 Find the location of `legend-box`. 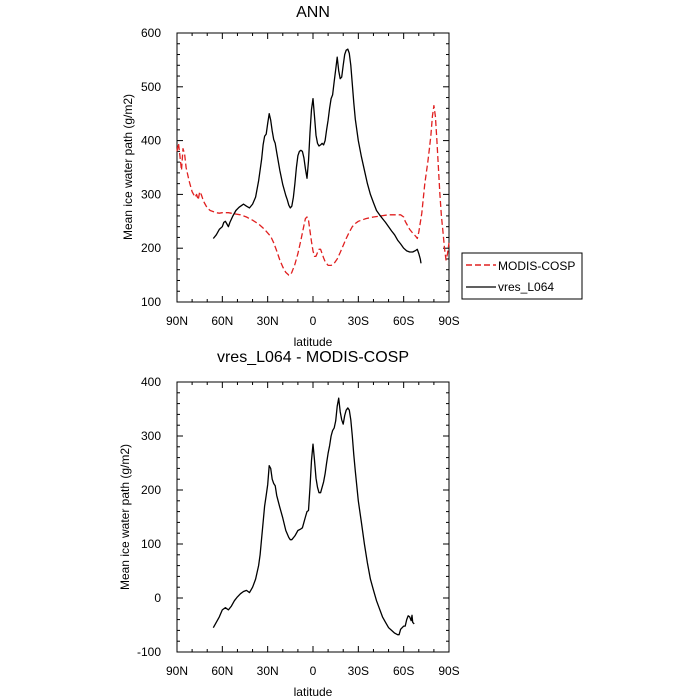

legend-box is located at coordinates (522, 276).